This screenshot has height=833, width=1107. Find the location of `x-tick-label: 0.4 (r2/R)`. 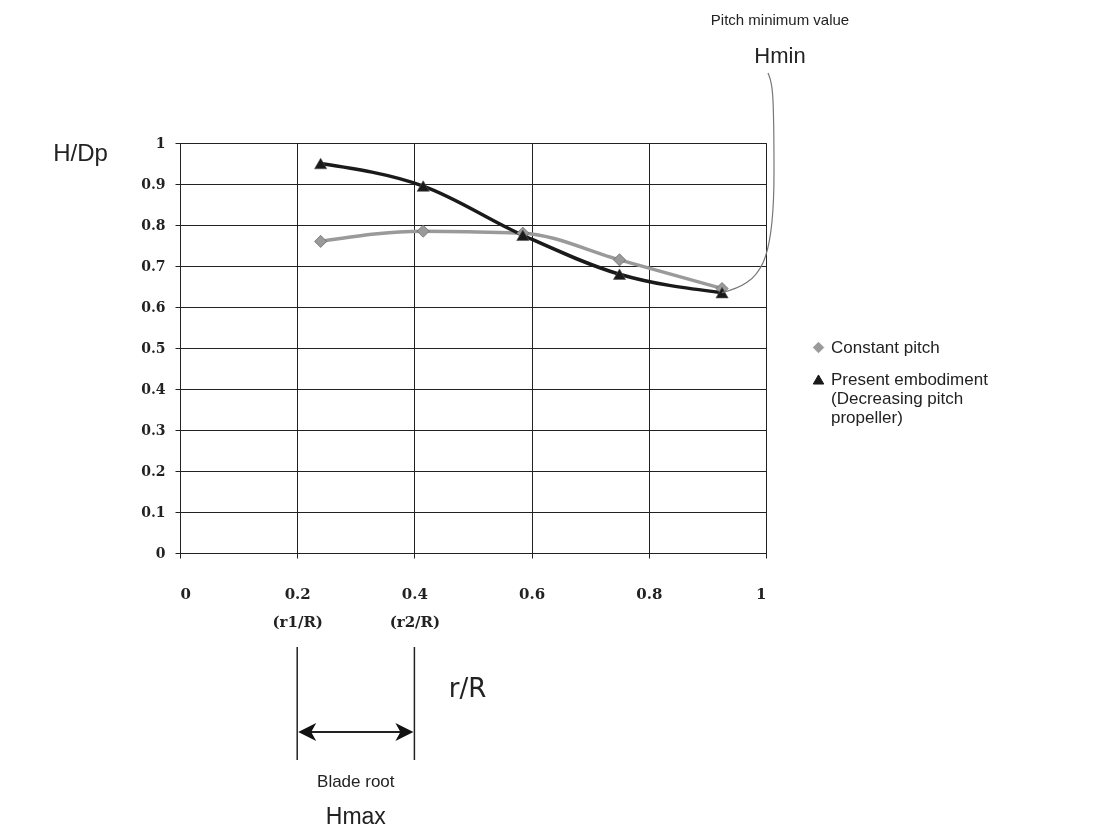

x-tick-label: 0.4 (r2/R) is located at coordinates (415, 607).